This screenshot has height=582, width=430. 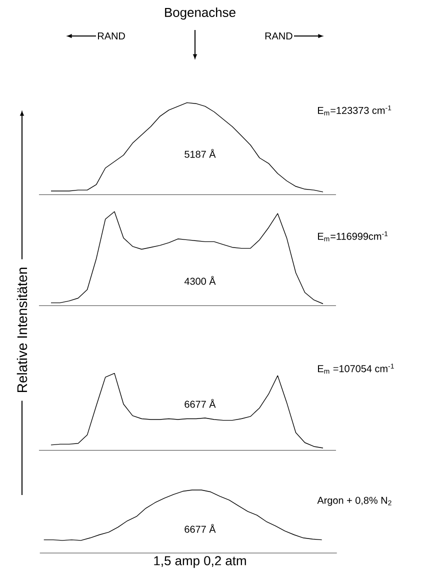 What do you see at coordinates (354, 501) in the screenshot?
I see `annotation: Argon + 0,8% N$_{2}$` at bounding box center [354, 501].